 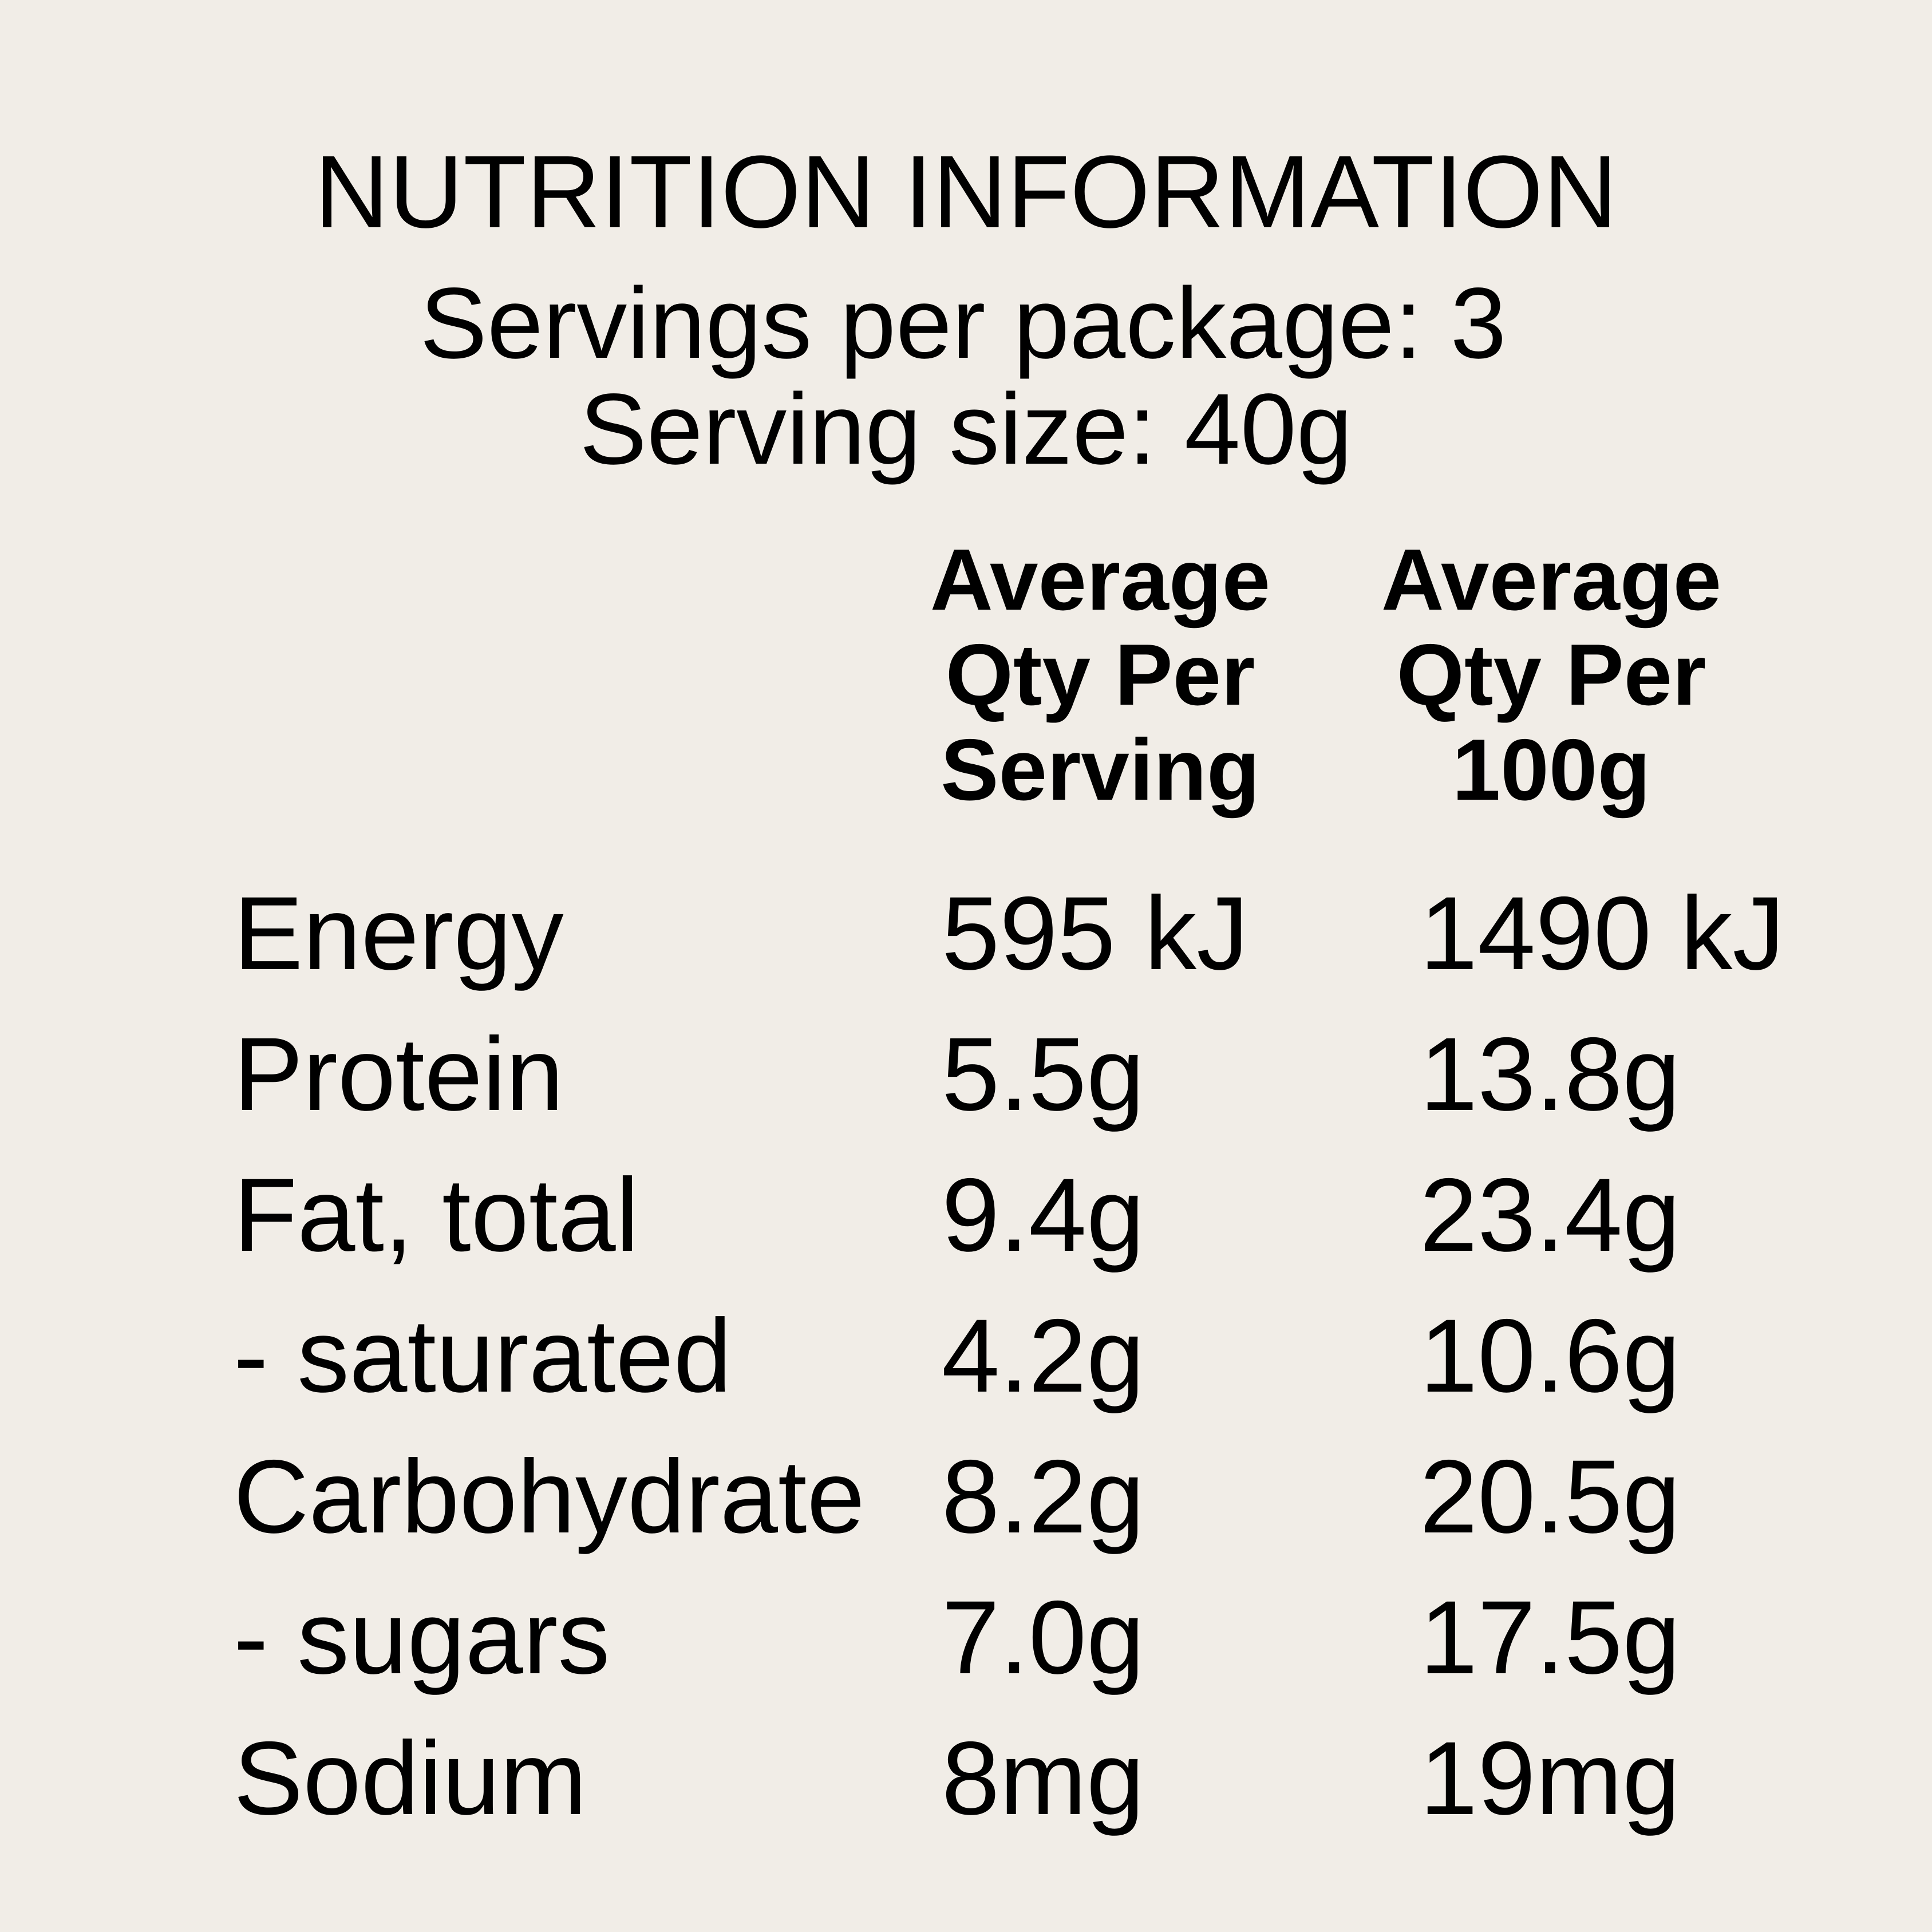 I want to click on nutrient-name: Protein, so click(x=399, y=1074).